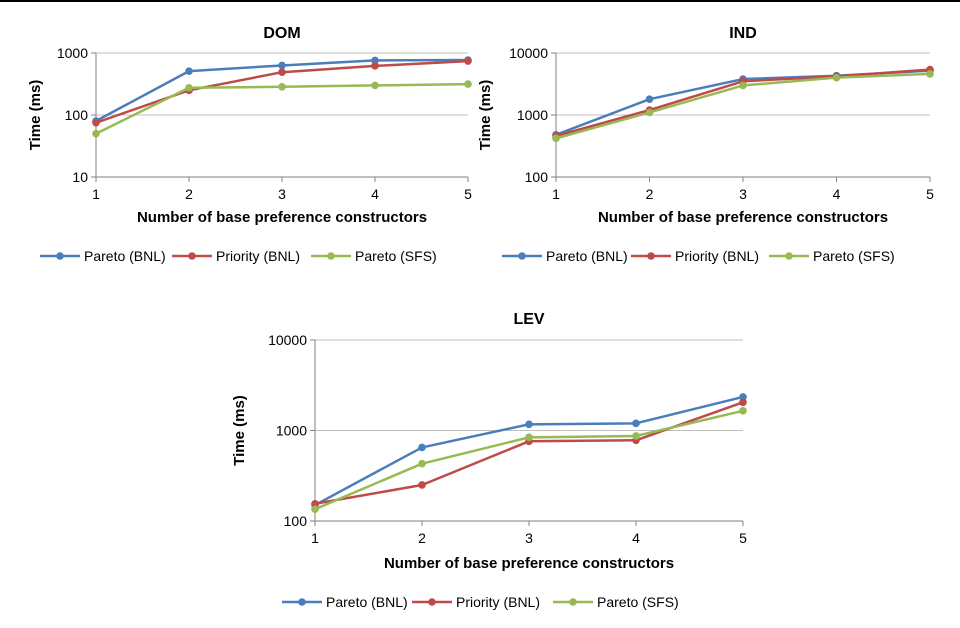  What do you see at coordinates (80, 177) in the screenshot?
I see `y-tick-label: 10` at bounding box center [80, 177].